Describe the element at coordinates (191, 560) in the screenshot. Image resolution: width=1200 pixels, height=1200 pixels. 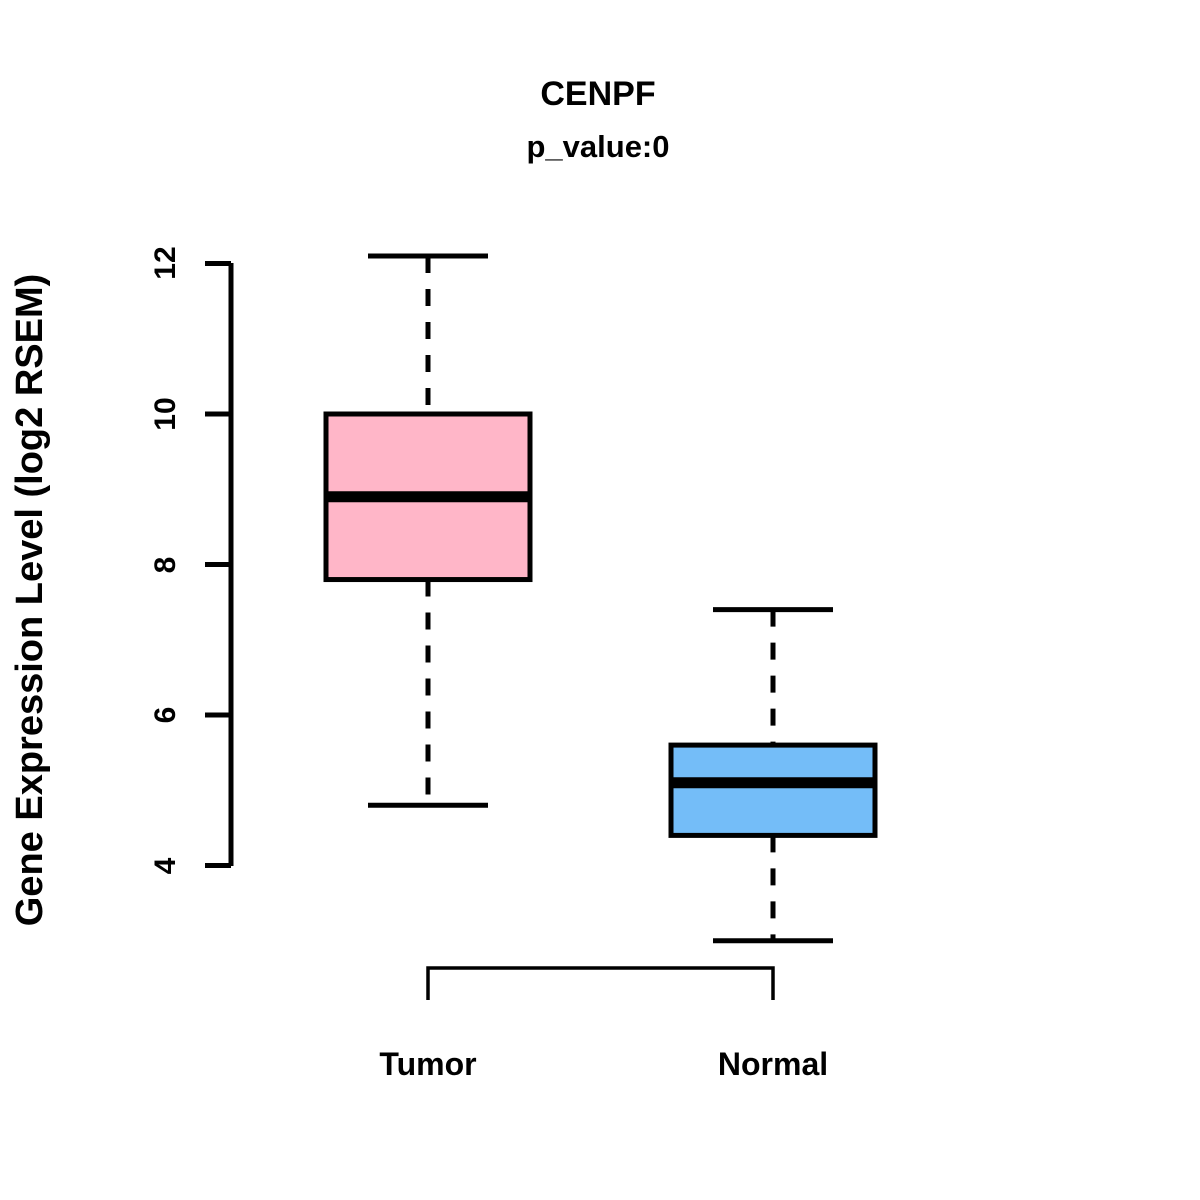
I see `y-axis: 12 10 8 6 4` at that location.